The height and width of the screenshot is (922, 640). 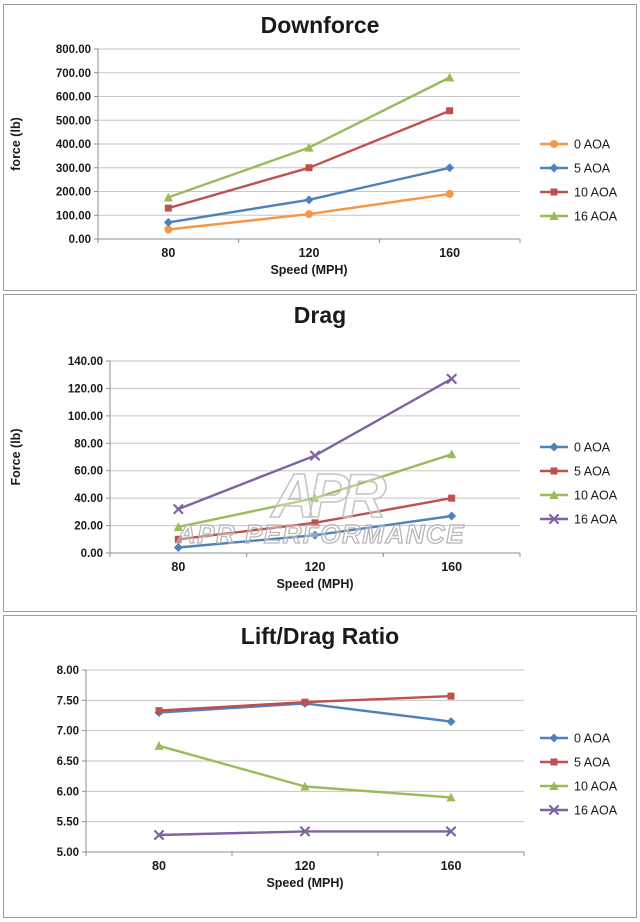 I want to click on y-tick-label: 6.50, so click(x=68, y=762).